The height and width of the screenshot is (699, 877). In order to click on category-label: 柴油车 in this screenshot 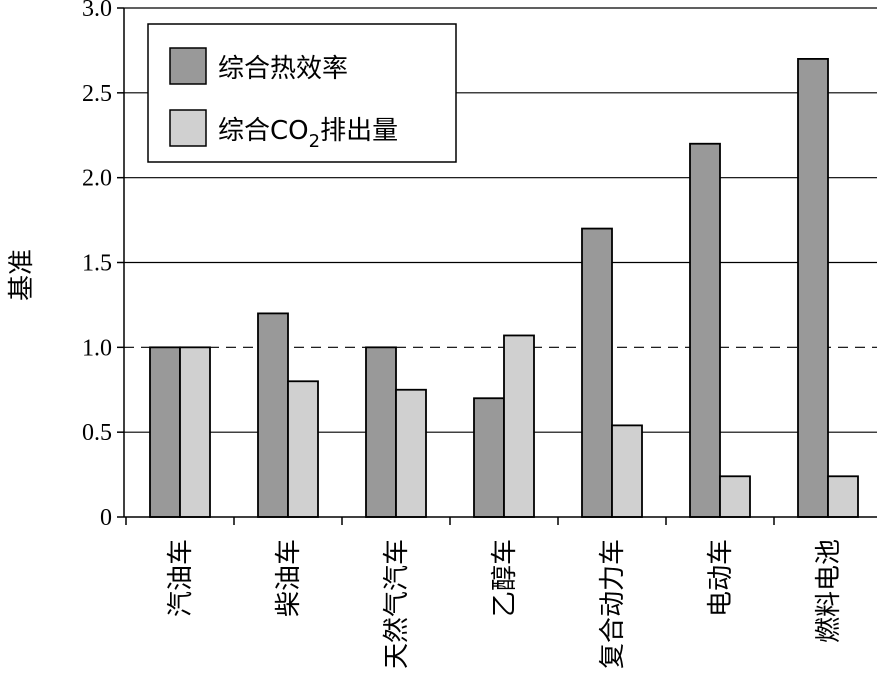, I will do `click(289, 578)`.